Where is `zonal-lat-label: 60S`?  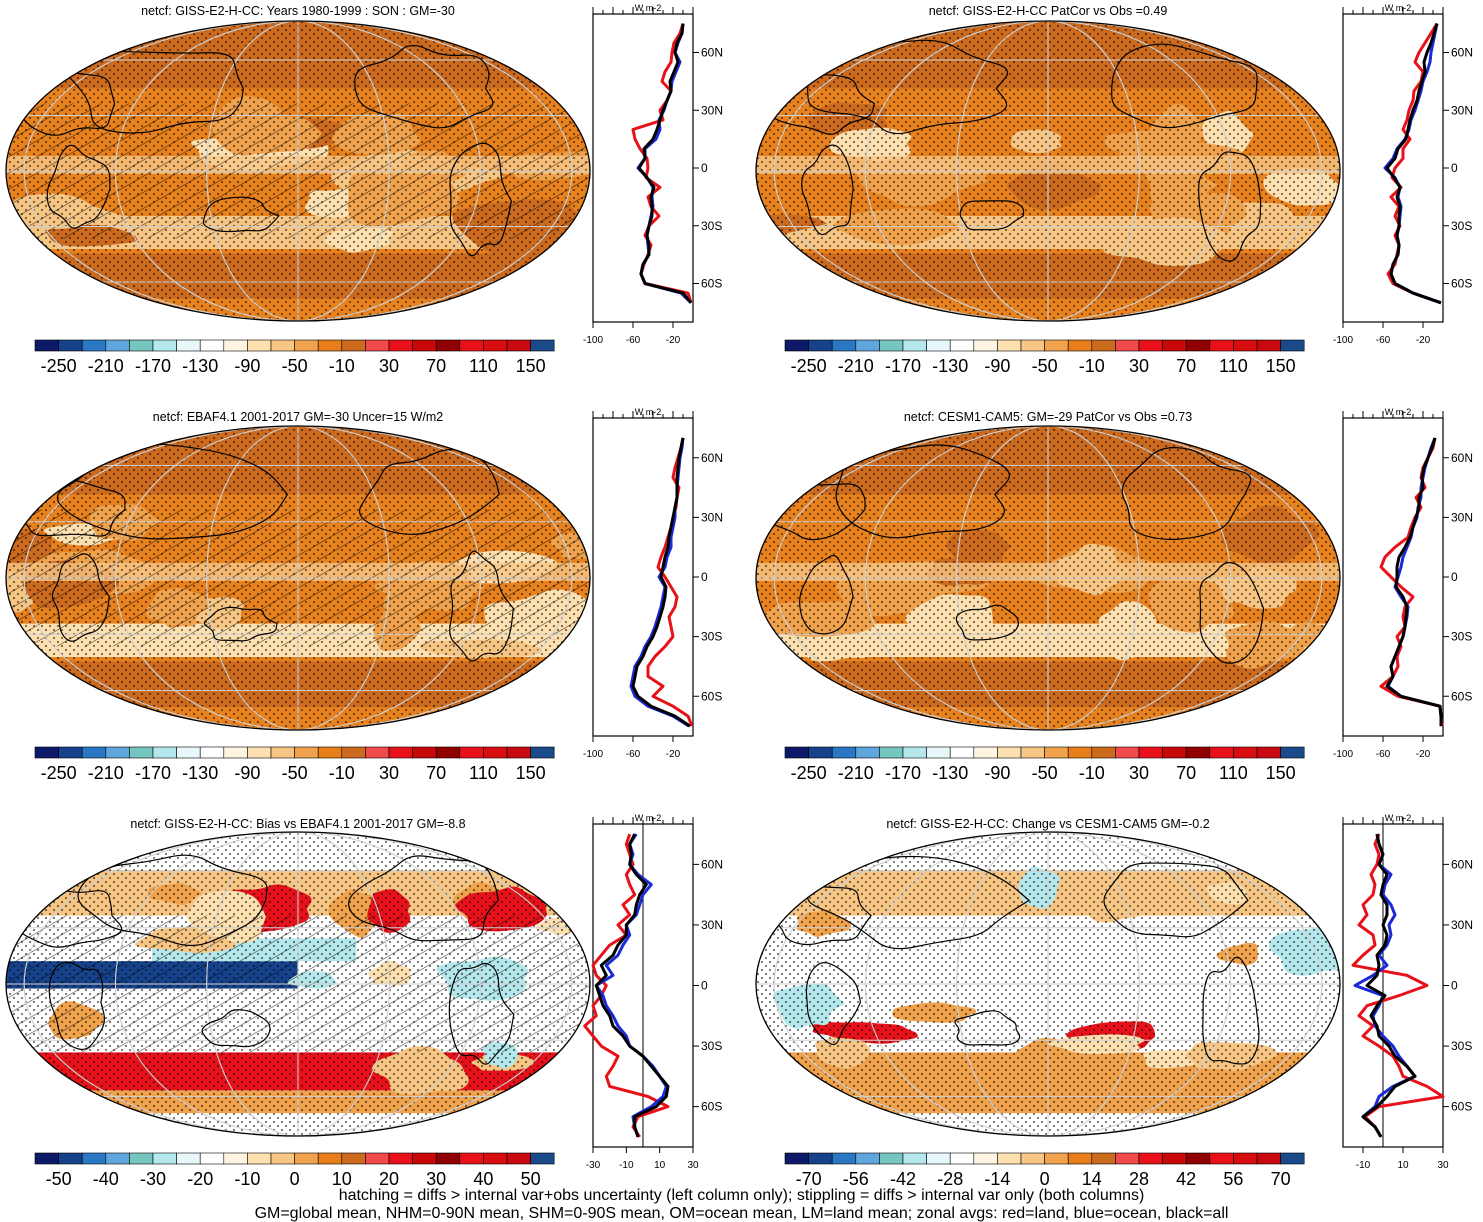
zonal-lat-label: 60S is located at coordinates (1461, 284).